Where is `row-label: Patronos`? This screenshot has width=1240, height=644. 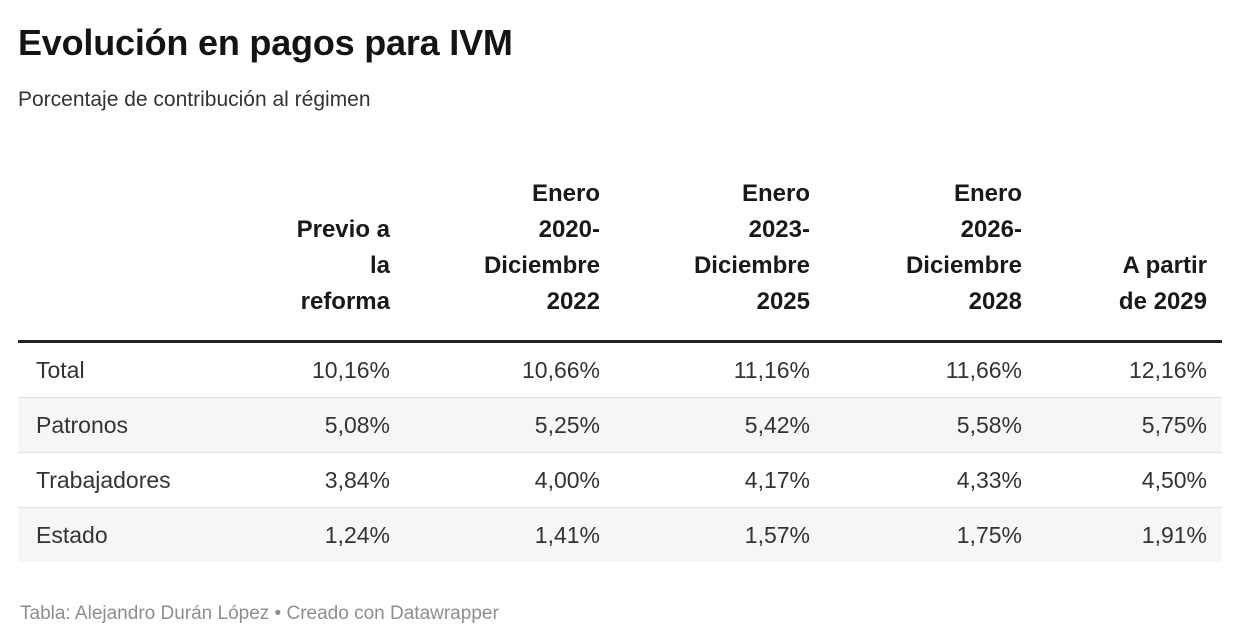 row-label: Patronos is located at coordinates (118, 425).